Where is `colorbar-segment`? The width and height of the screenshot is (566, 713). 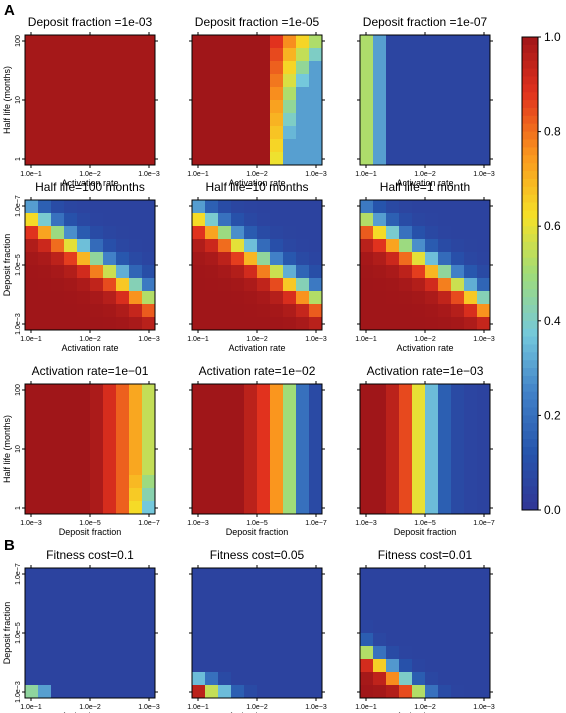
colorbar-segment is located at coordinates (530, 356).